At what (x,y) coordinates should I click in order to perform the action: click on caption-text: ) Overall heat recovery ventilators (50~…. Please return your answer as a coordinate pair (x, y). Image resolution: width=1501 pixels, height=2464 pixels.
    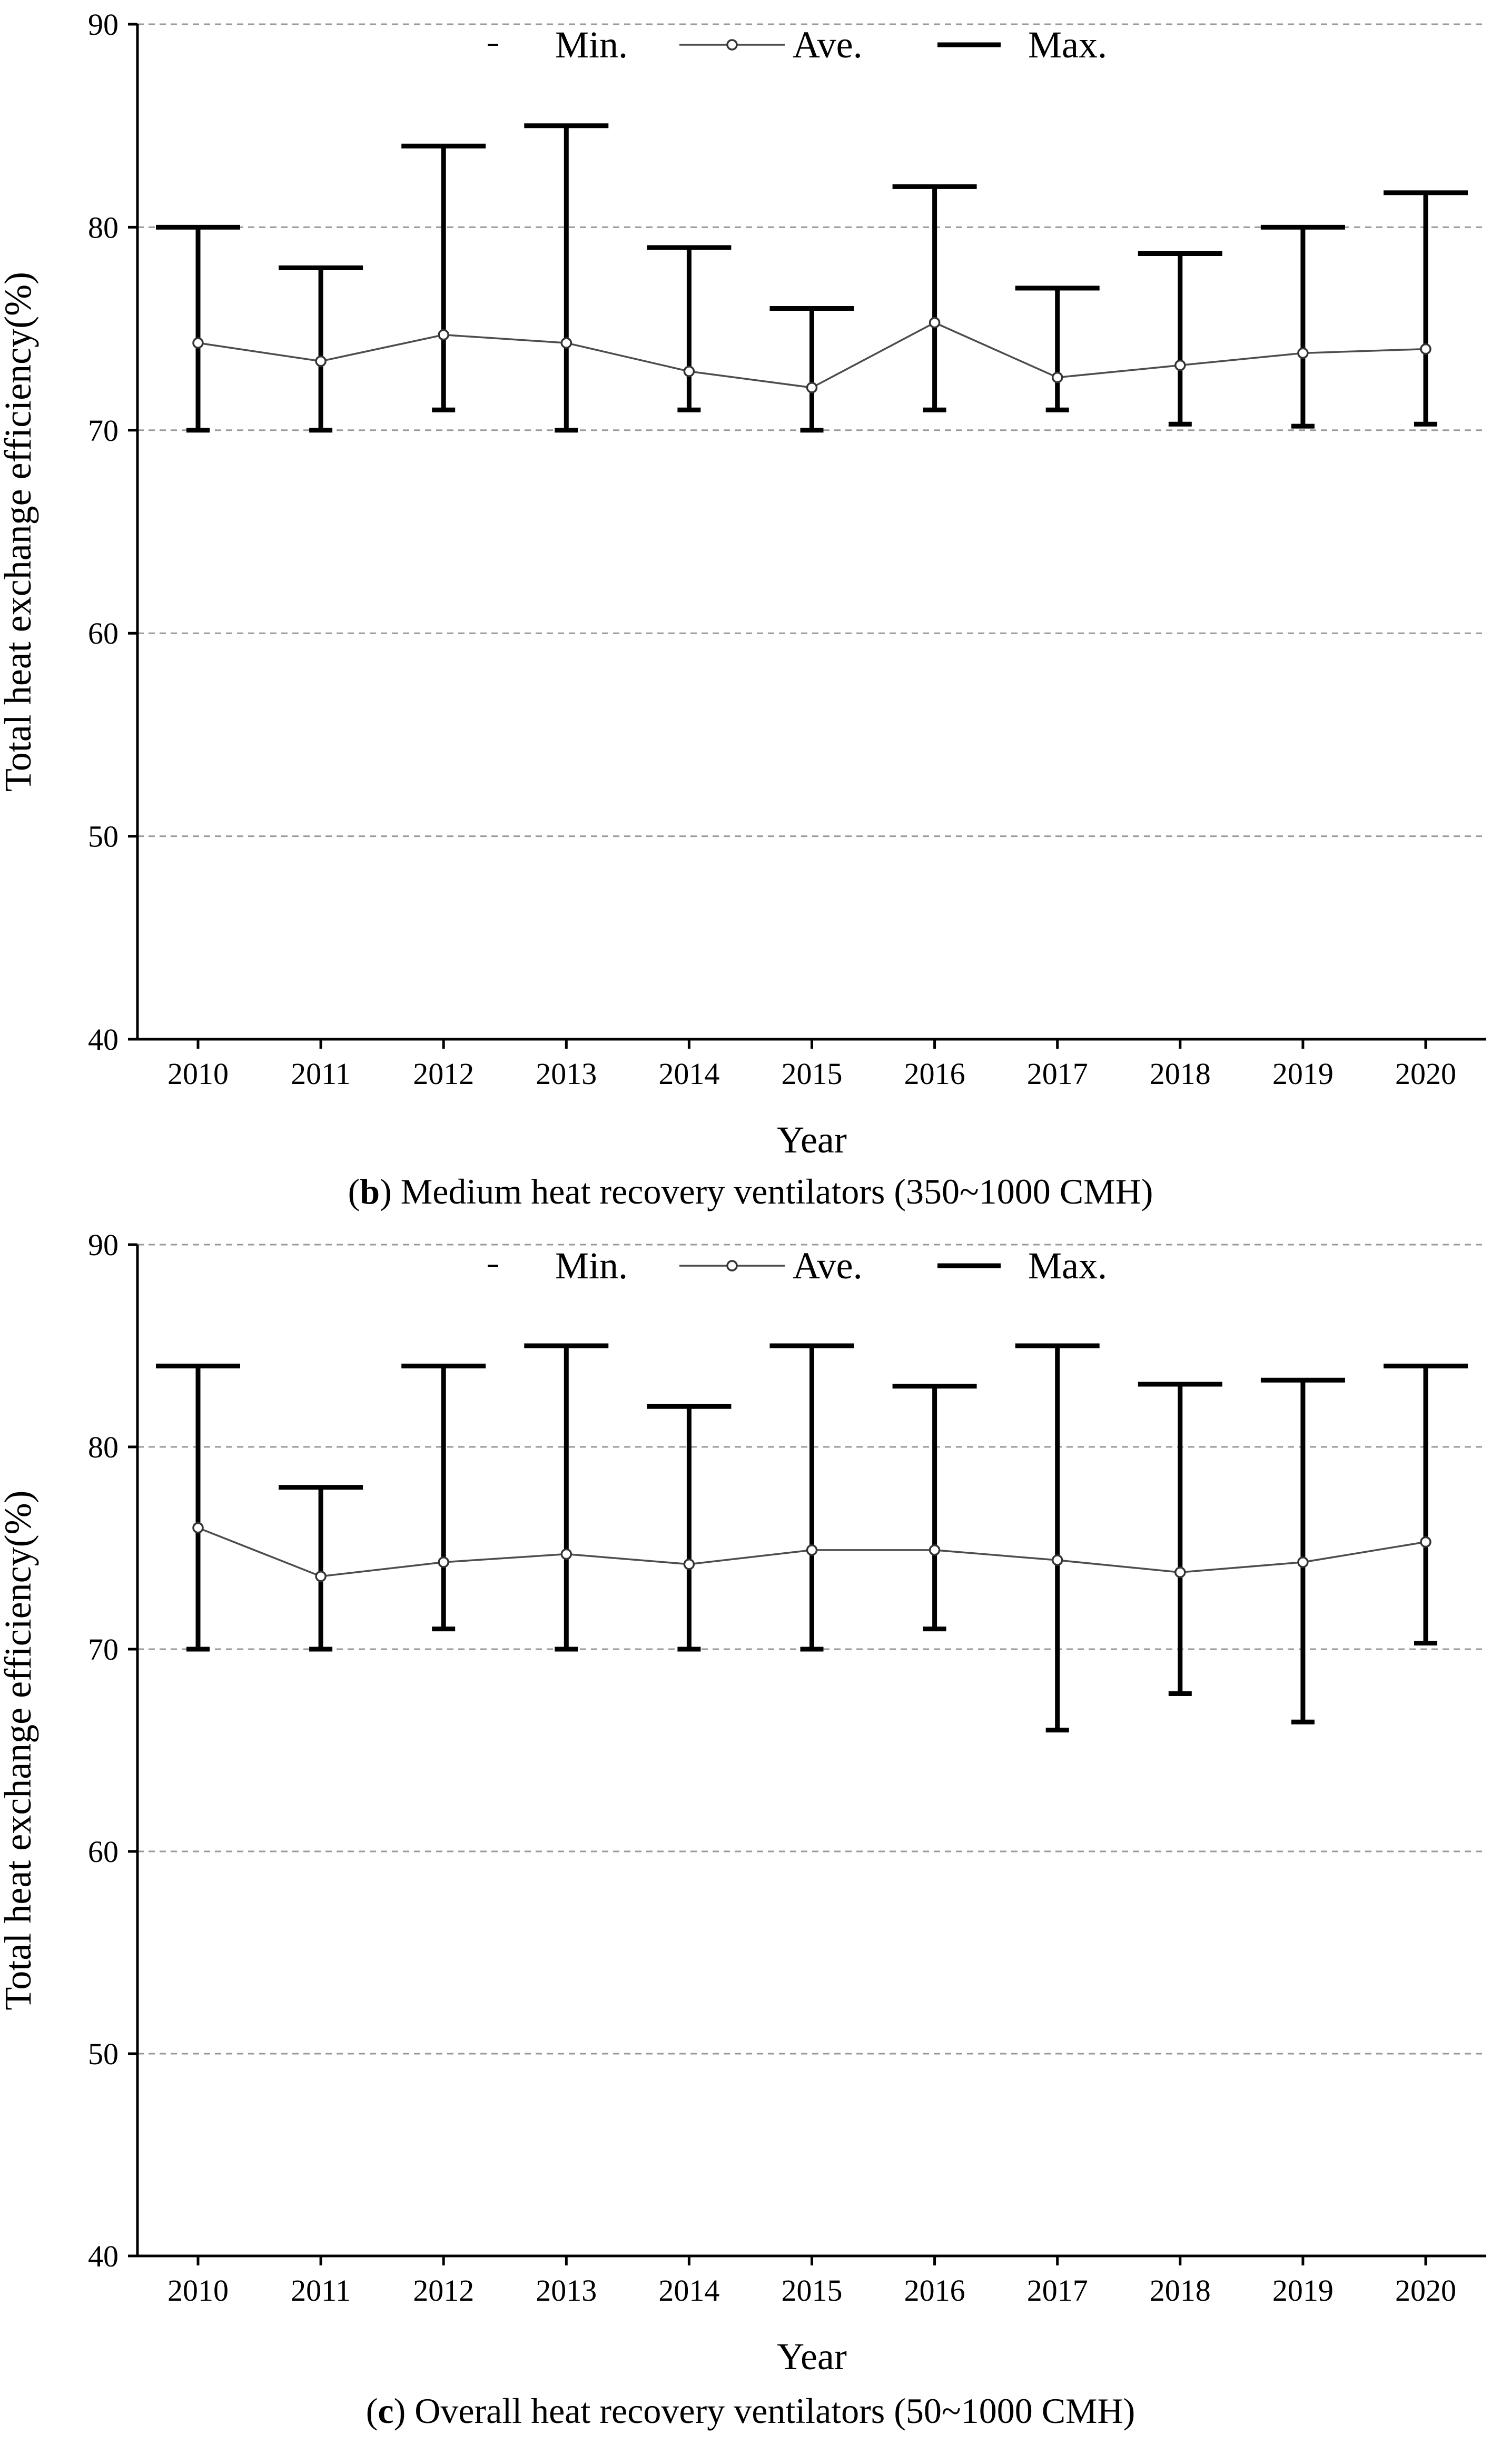
    Looking at the image, I should click on (764, 2411).